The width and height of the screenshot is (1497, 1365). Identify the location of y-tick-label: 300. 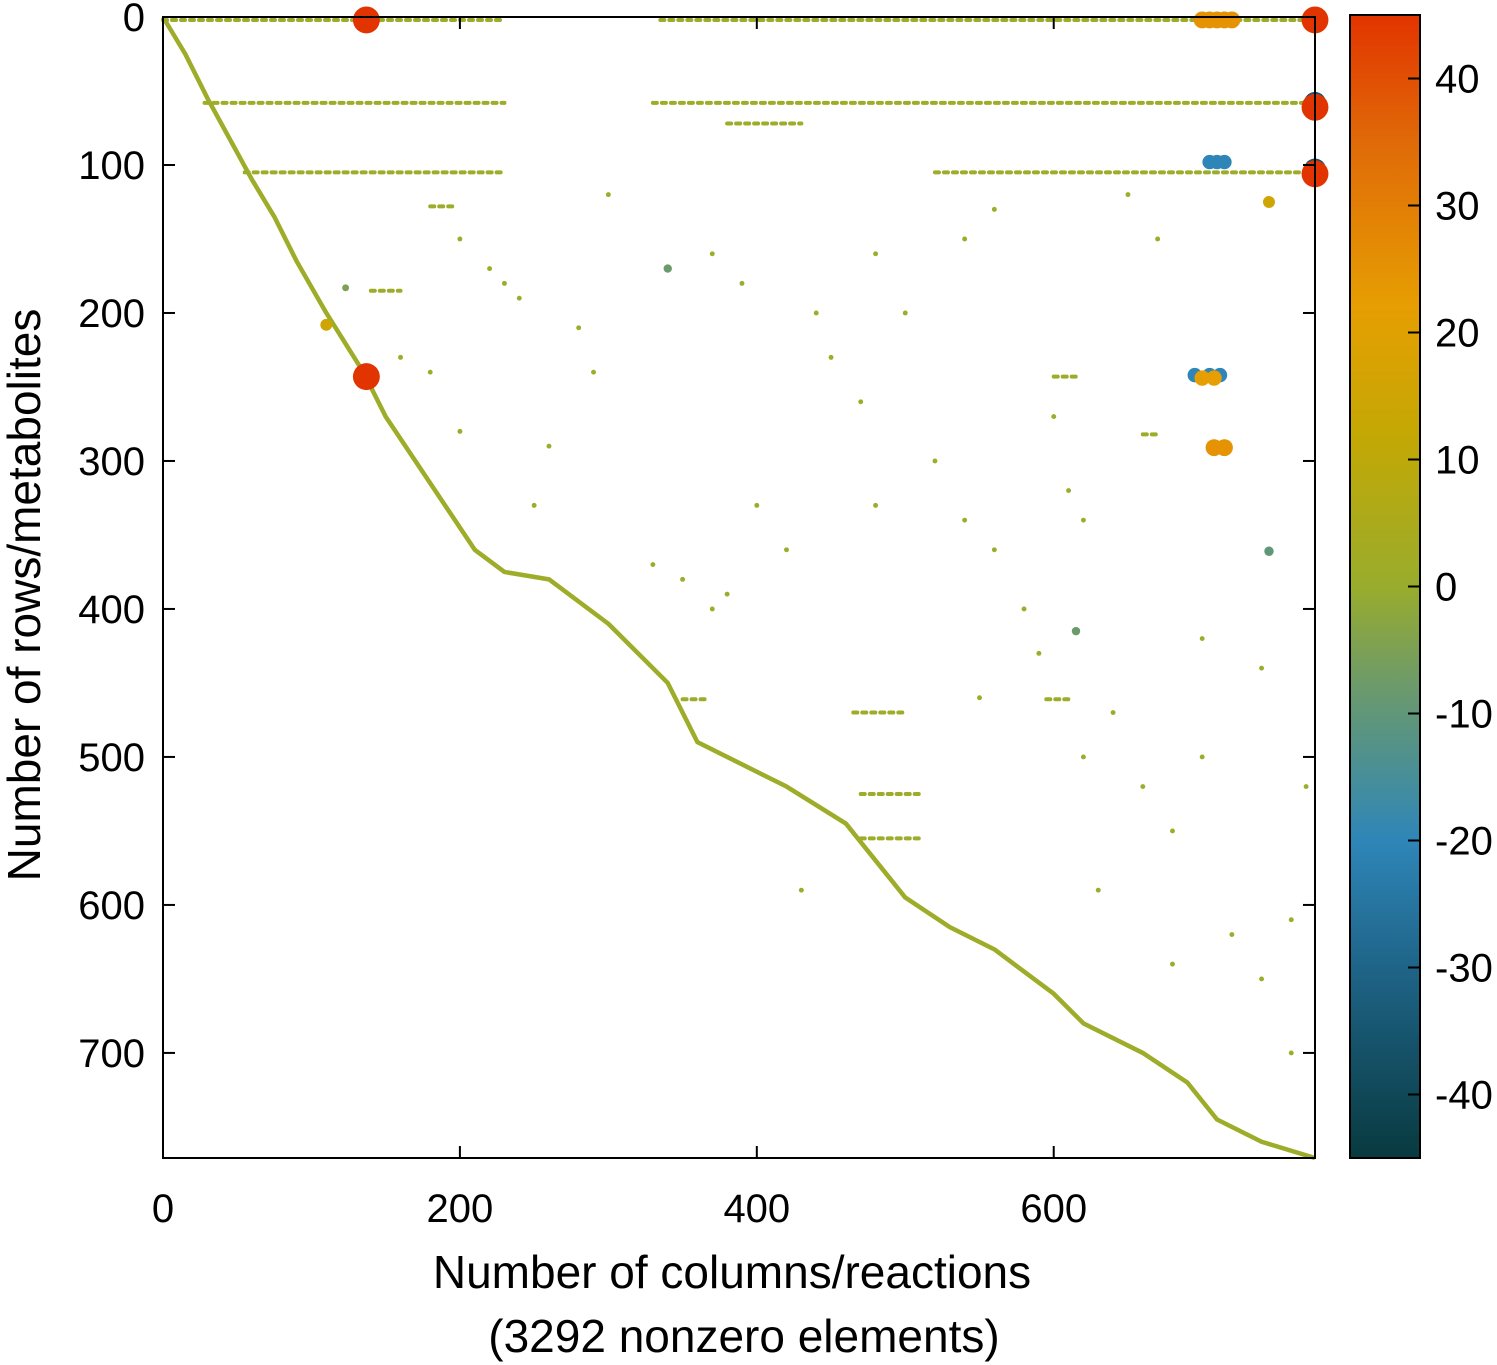
(111, 462).